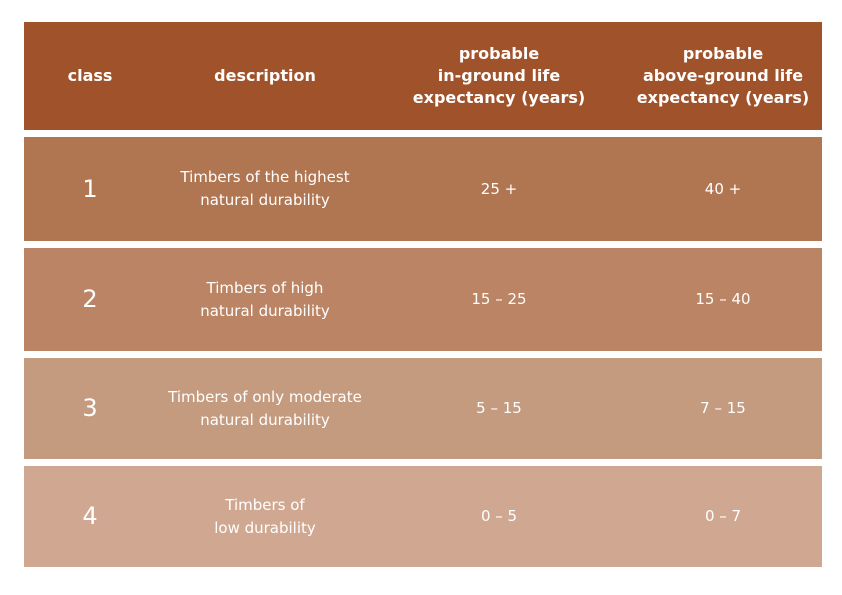 Image resolution: width=842 pixels, height=595 pixels. I want to click on cell-text: 15 – 40, so click(723, 299).